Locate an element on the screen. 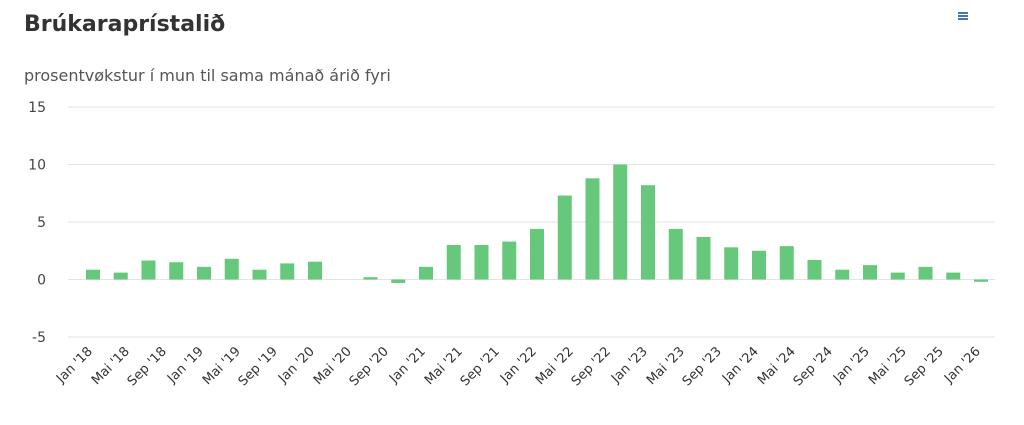 The image size is (1024, 425). y-tick-label: -5 is located at coordinates (39, 338).